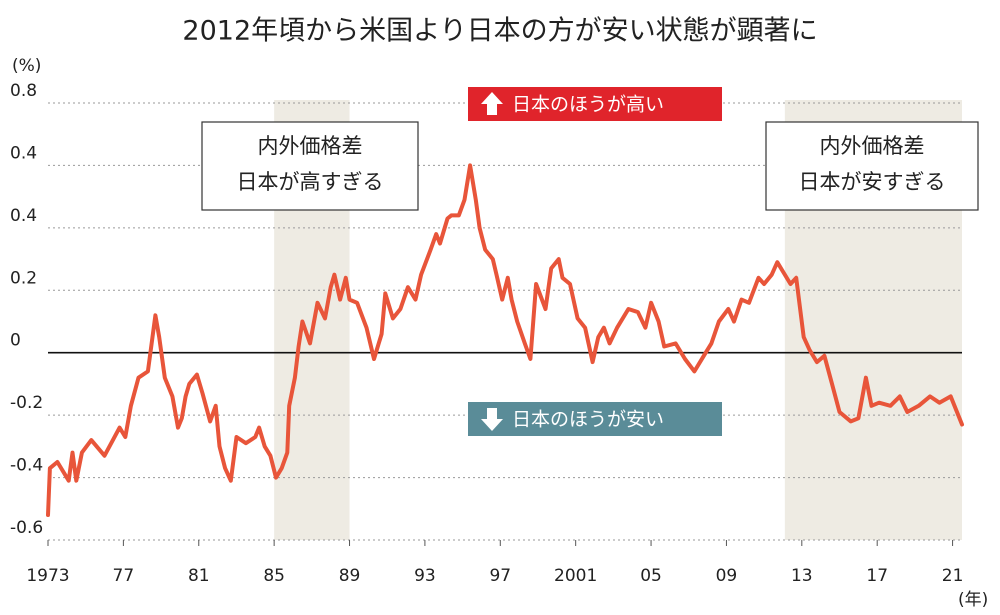 The height and width of the screenshot is (615, 1000). I want to click on chart-title: 2012年頃から米国より日本の方が安い状態が顕著に, so click(499, 31).